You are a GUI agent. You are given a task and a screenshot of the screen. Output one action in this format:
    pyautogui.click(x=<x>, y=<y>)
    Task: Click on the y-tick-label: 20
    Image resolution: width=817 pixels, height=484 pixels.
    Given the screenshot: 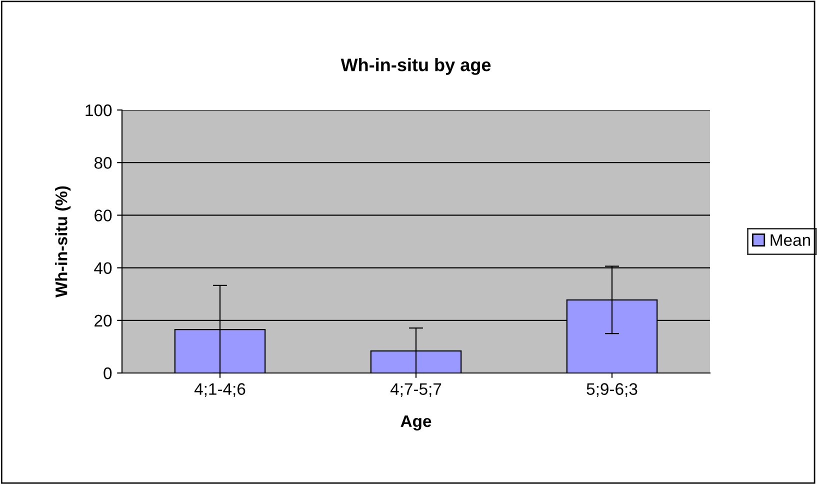 What is the action you would take?
    pyautogui.click(x=103, y=320)
    